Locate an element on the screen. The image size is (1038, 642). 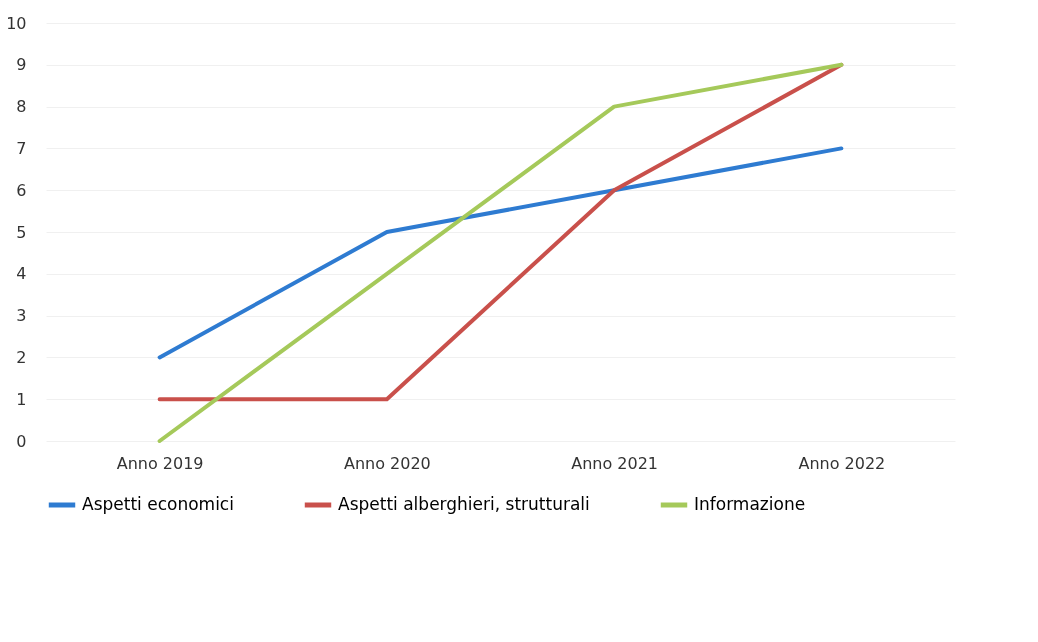
y-tick-label: 4 is located at coordinates (21, 274).